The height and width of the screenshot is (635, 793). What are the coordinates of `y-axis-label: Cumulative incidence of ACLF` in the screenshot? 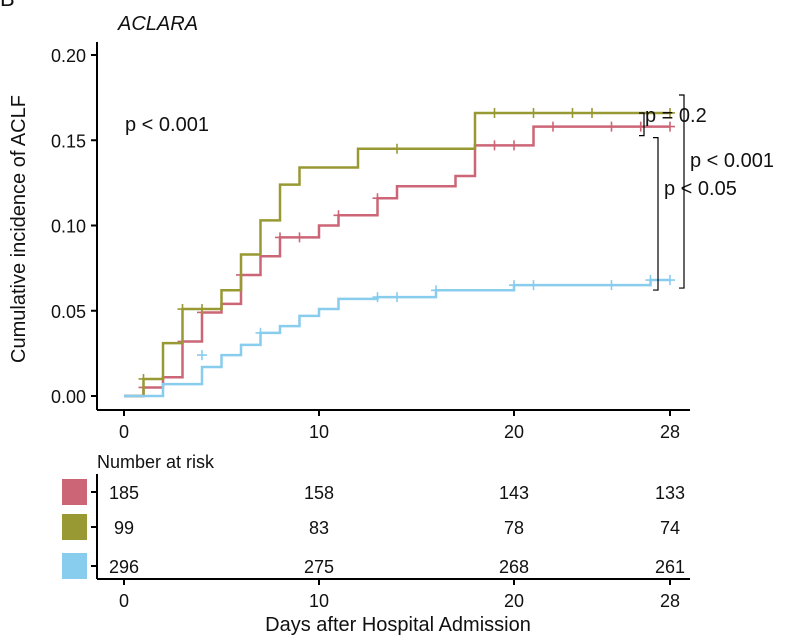 It's located at (19, 229).